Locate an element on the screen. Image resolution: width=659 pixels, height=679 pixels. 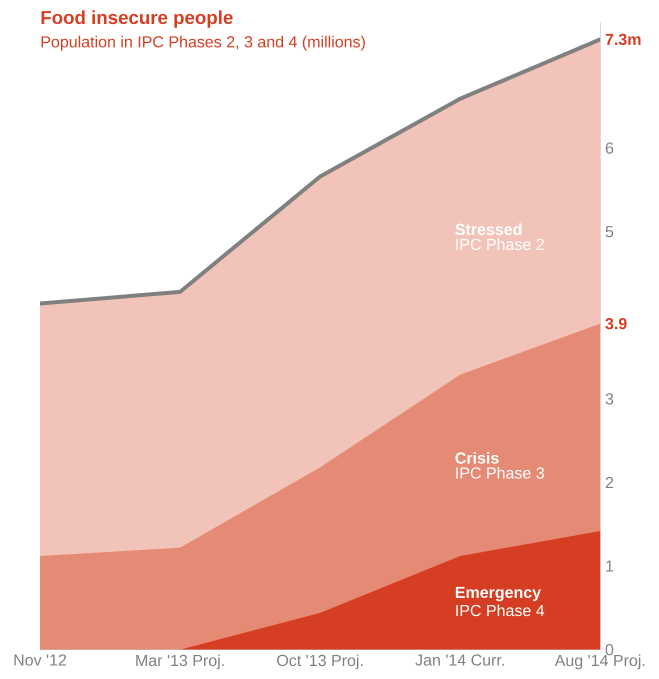
y-tick-label: 3 is located at coordinates (610, 399).